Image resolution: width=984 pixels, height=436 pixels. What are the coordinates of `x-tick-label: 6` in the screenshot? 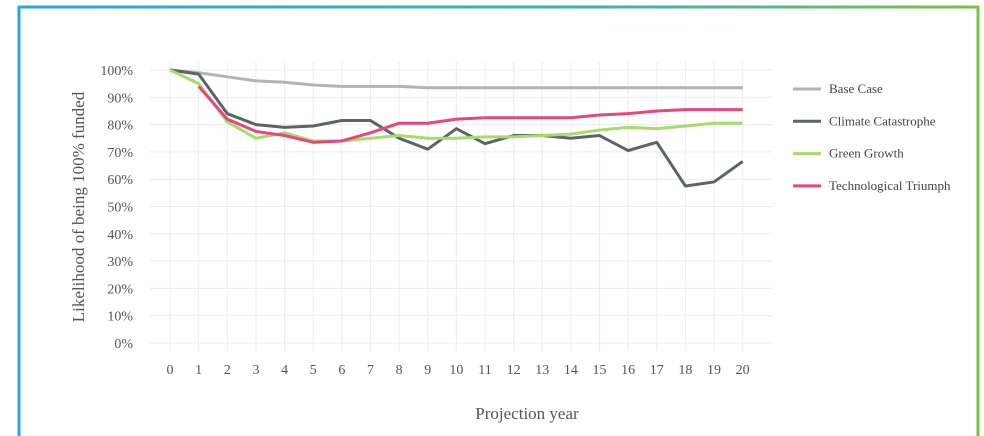 It's located at (341, 370).